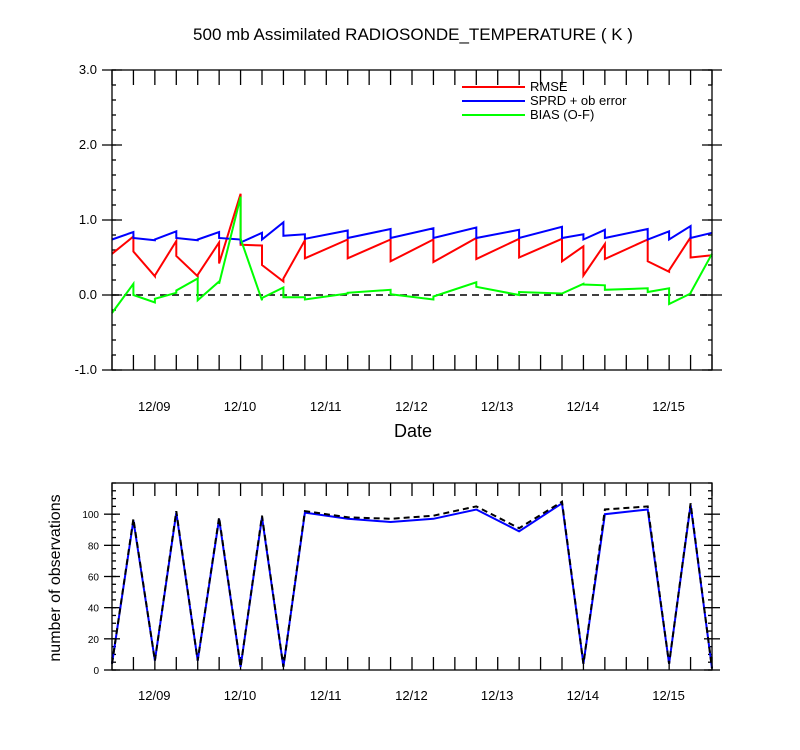  I want to click on x-axis-label: Date, so click(413, 431).